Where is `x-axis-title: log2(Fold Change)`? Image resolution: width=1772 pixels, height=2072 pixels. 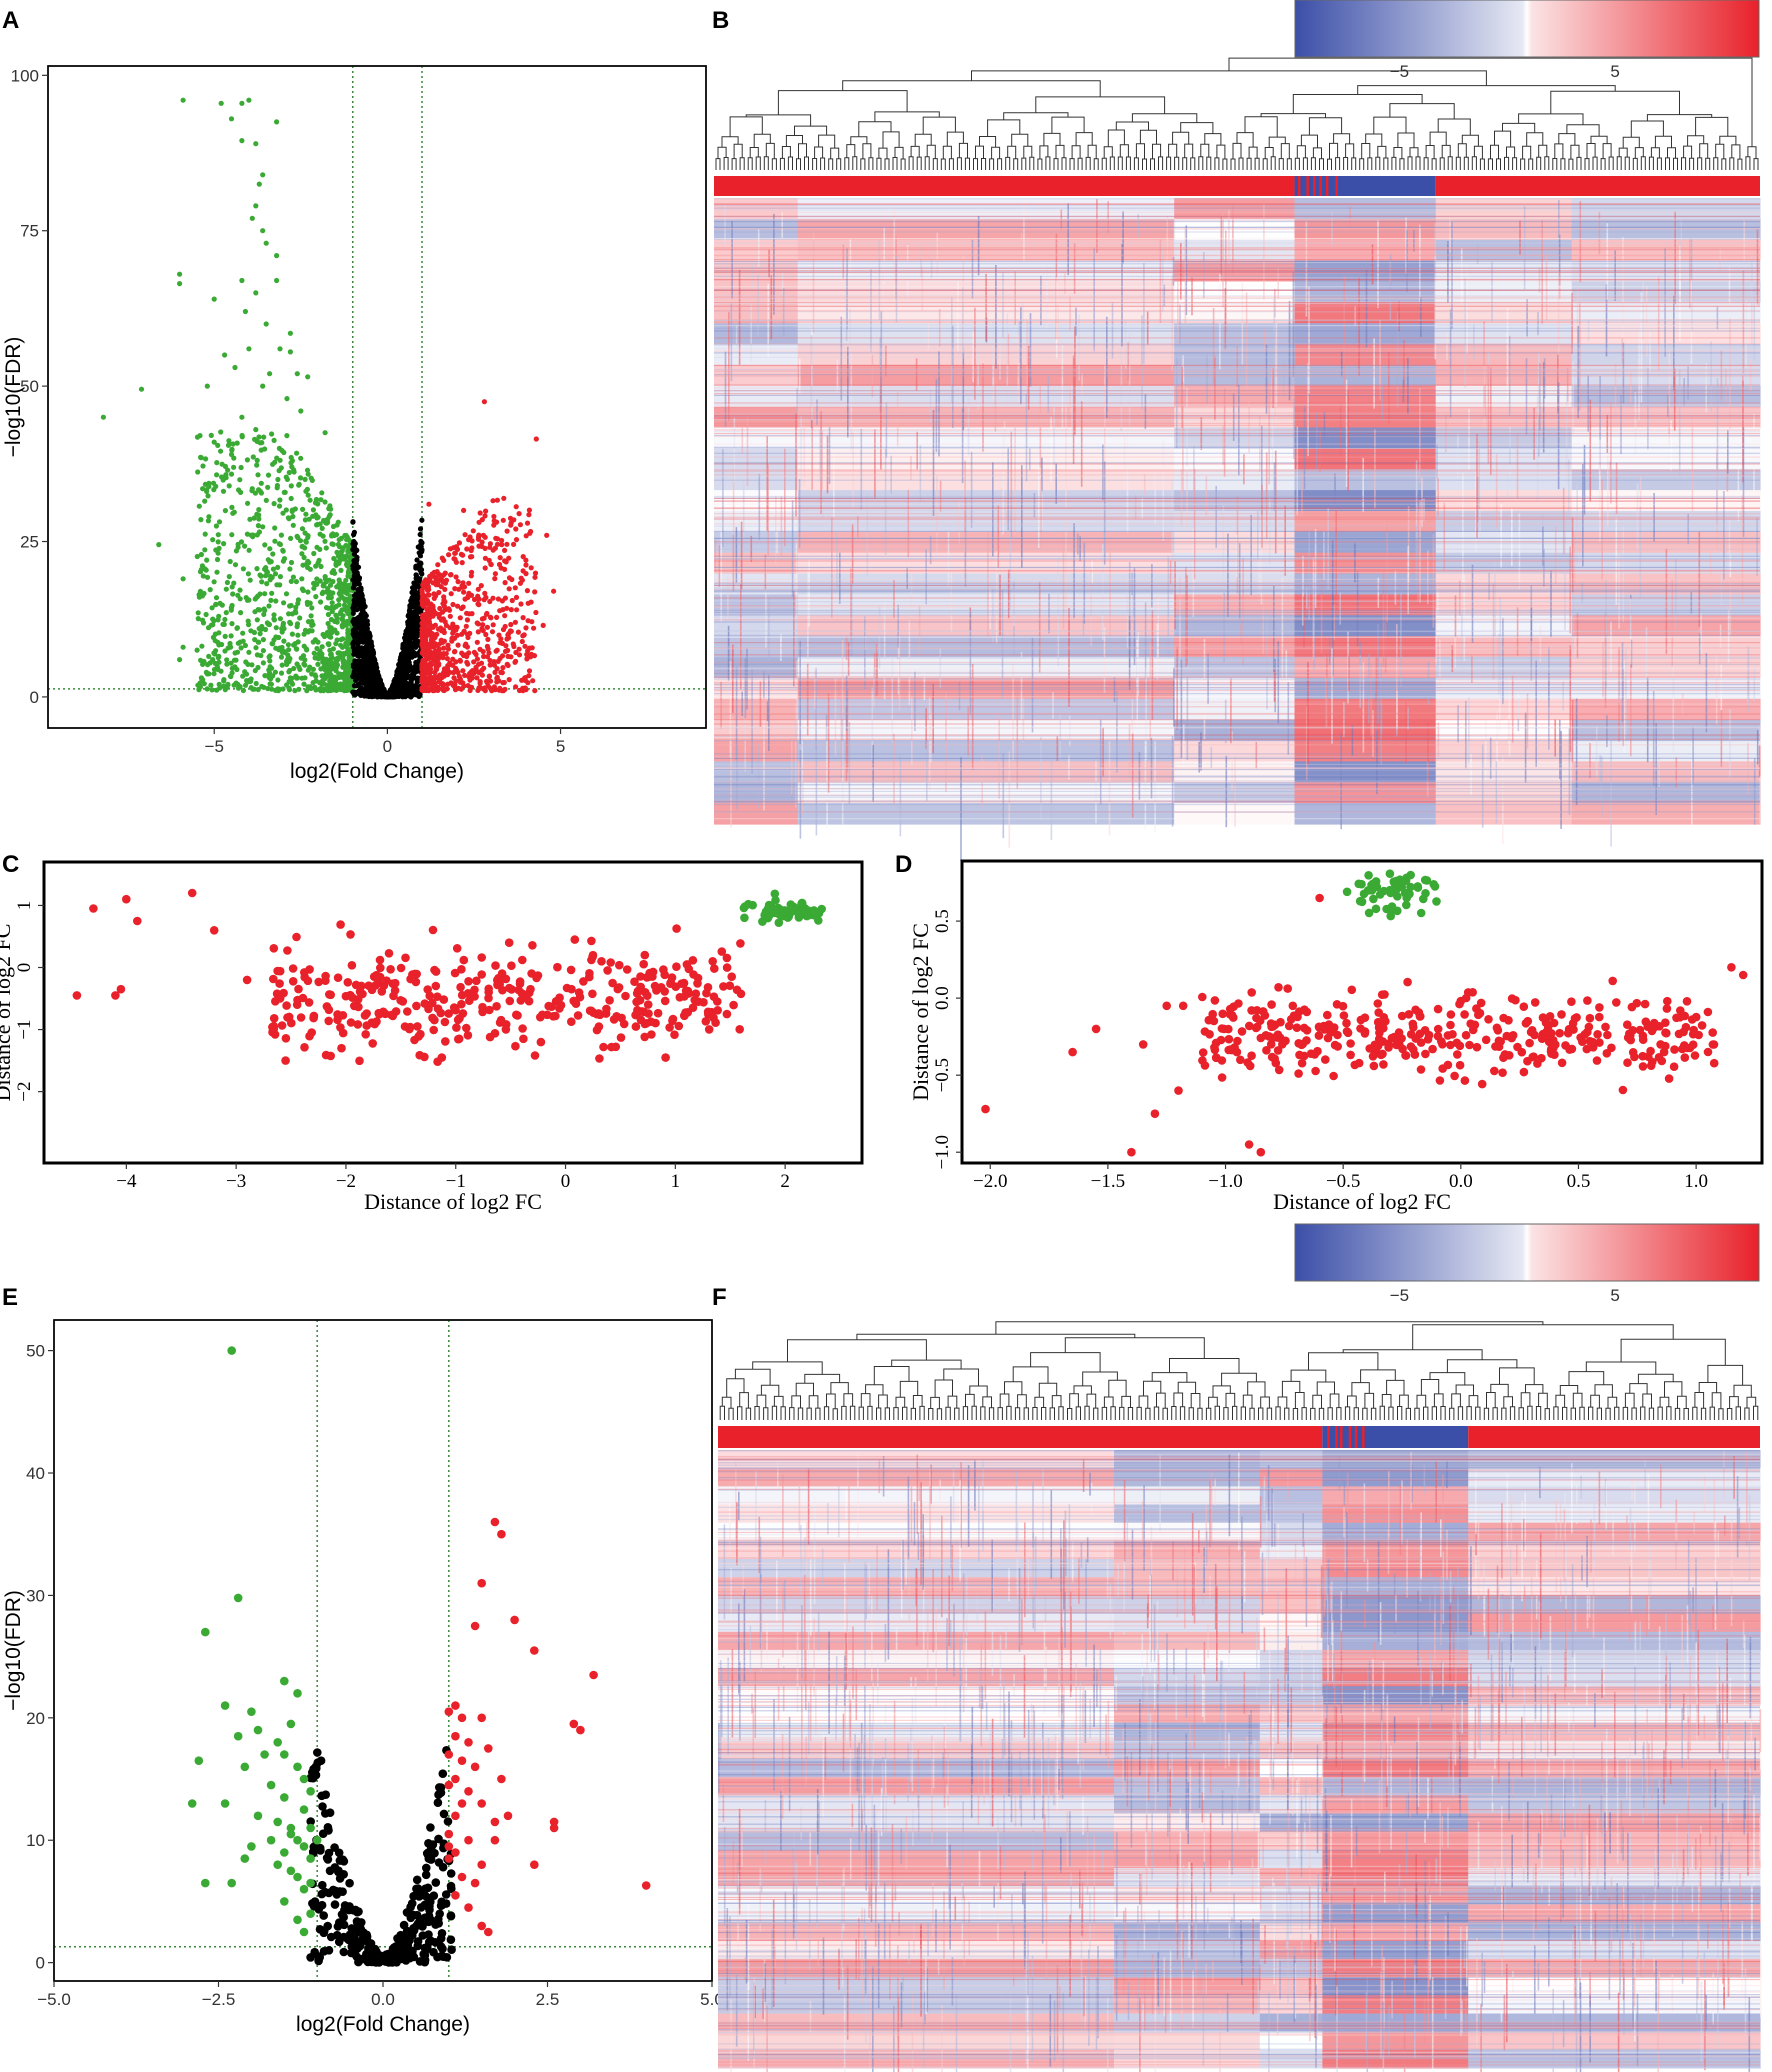 x-axis-title: log2(Fold Change) is located at coordinates (377, 771).